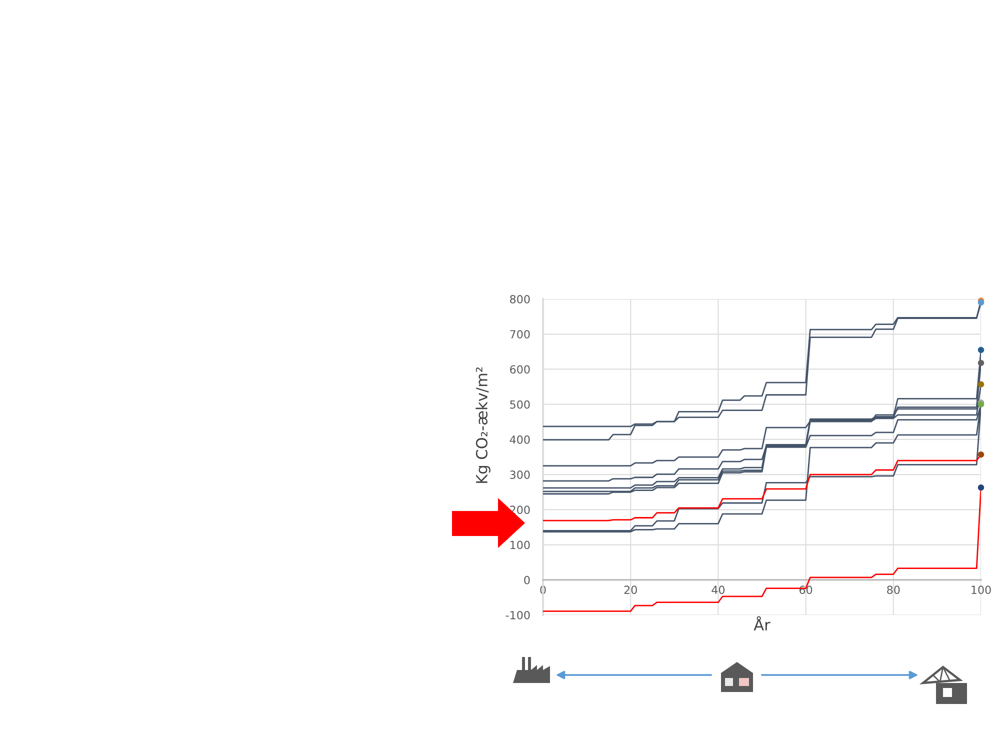 This screenshot has width=1000, height=750. Describe the element at coordinates (518, 615) in the screenshot. I see `y-tick-label: -100` at that location.